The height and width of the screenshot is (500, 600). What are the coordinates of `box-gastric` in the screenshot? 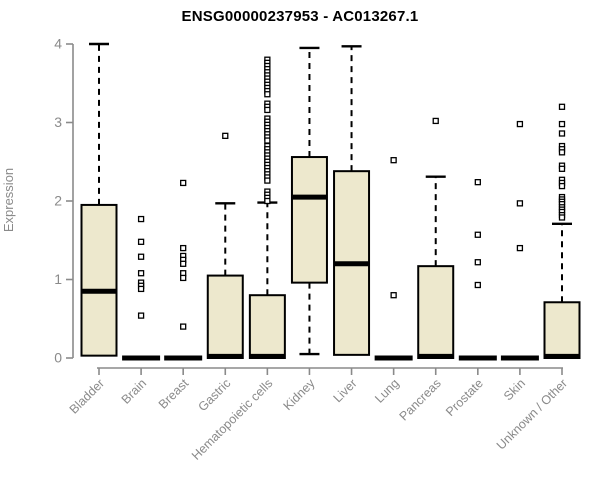 It's located at (225, 317).